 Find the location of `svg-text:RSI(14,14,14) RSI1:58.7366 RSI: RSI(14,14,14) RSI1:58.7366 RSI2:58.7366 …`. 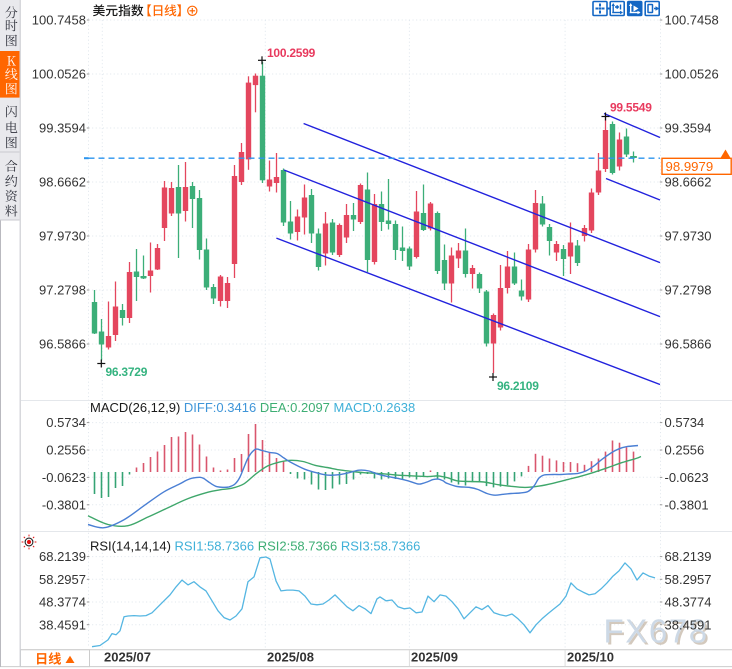

svg-text:RSI(14,14,14) RSI1:58.7366 RSI: RSI(14,14,14) RSI1:58.7366 RSI2:58.7366 … is located at coordinates (255, 546).